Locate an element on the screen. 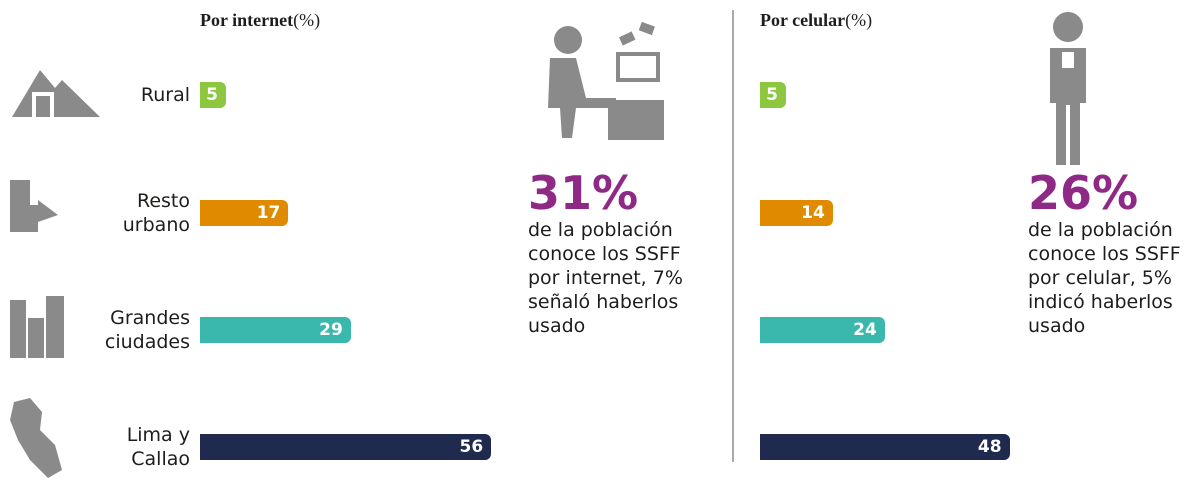 This screenshot has width=1200, height=484. title-text: Por celular is located at coordinates (803, 20).